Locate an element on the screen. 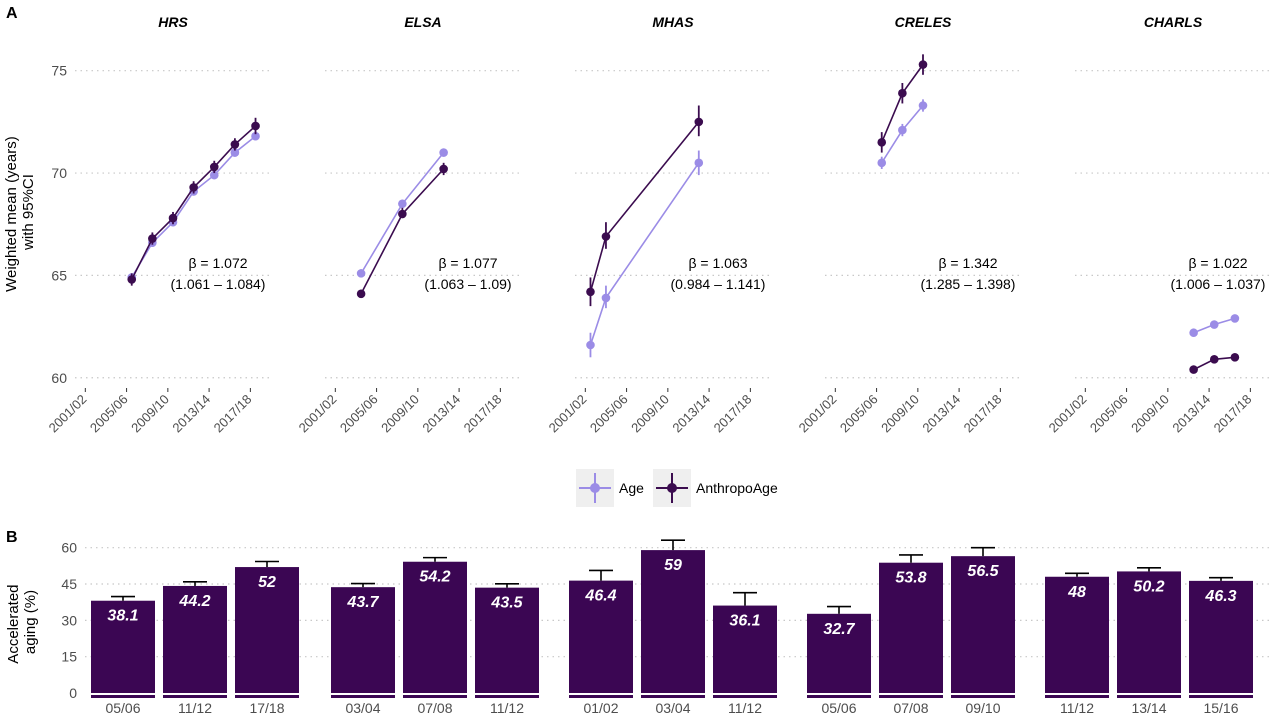  bar-value-label: 38.1 is located at coordinates (122, 616).